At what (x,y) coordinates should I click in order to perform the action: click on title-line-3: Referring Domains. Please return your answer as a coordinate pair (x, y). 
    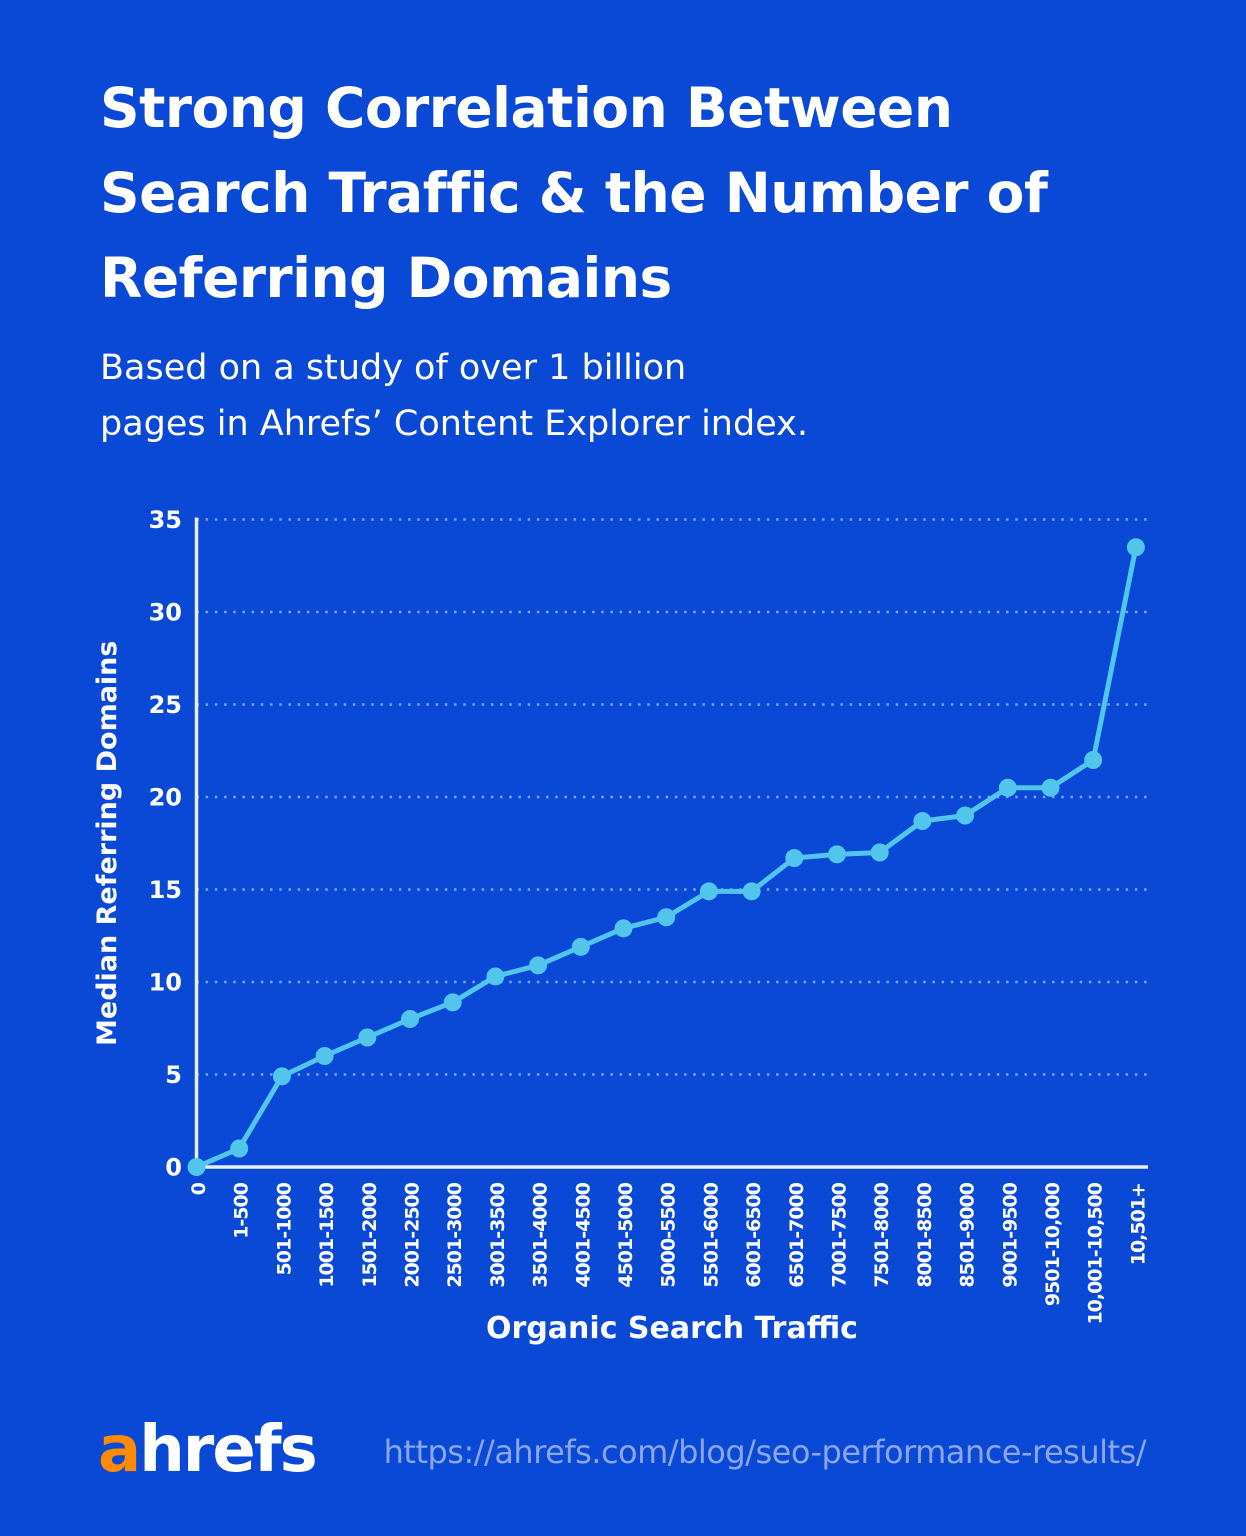
    Looking at the image, I should click on (386, 278).